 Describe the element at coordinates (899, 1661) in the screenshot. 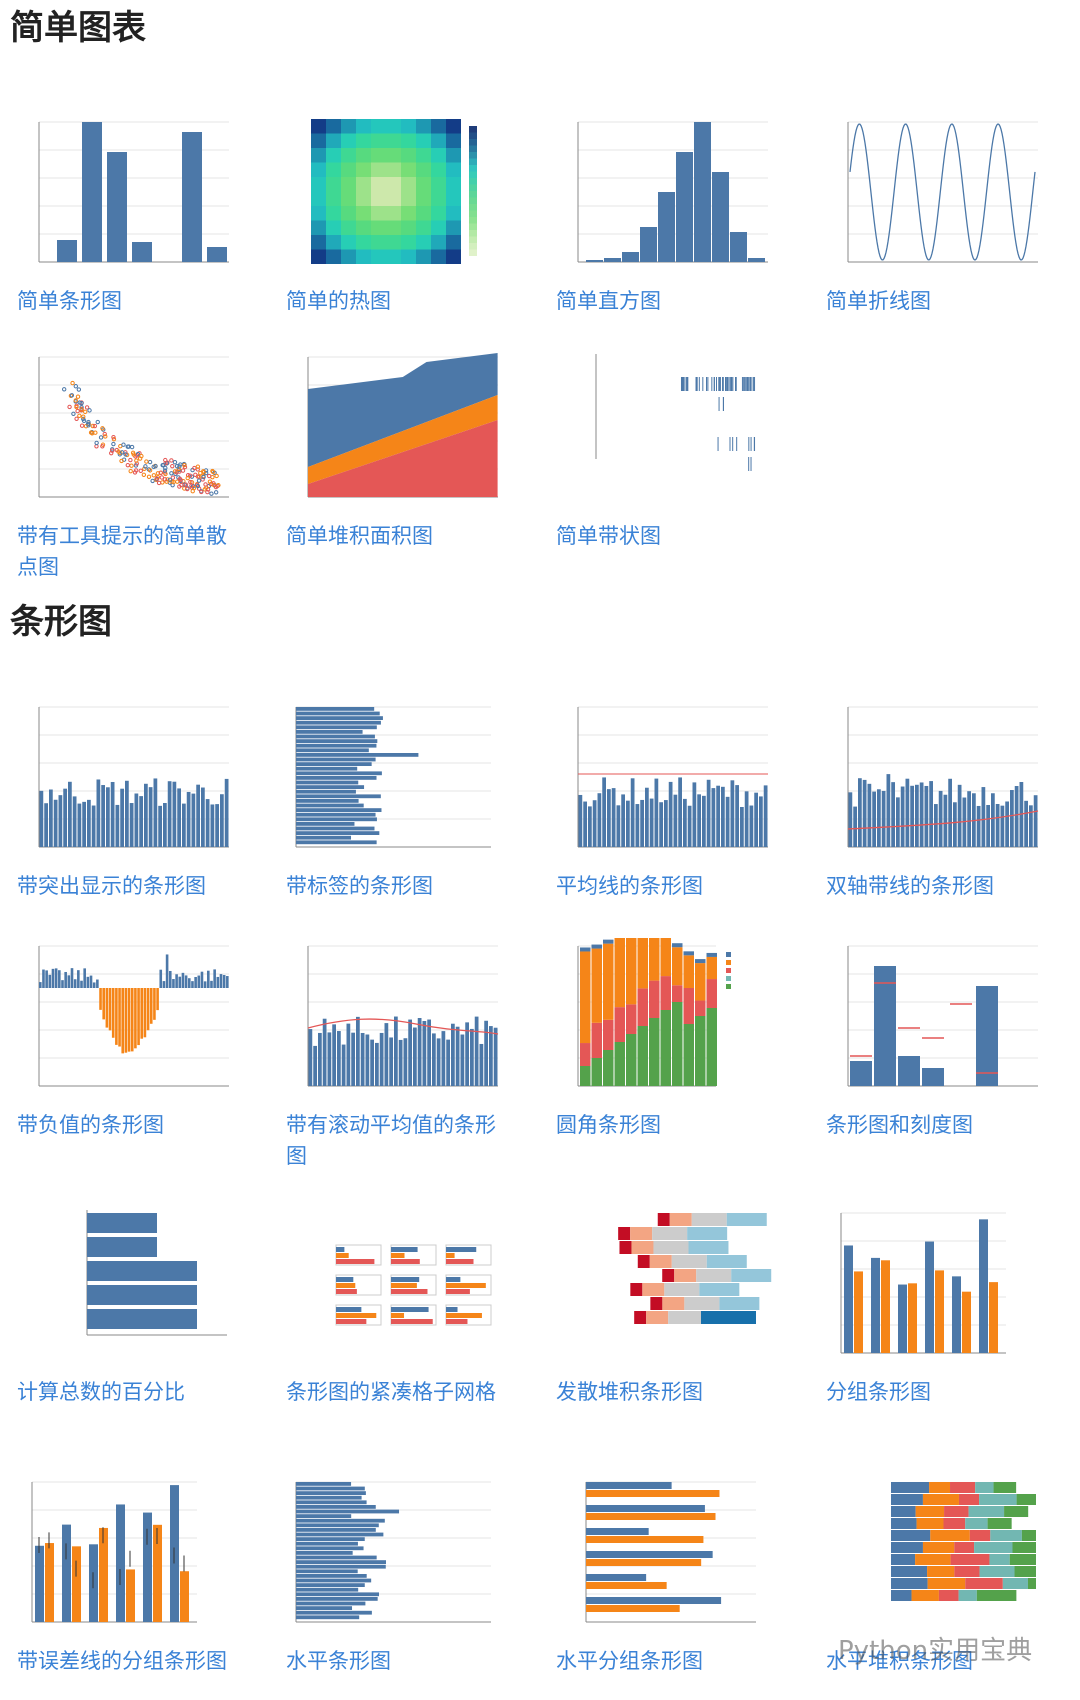

I see `chart-link: 水平堆积条形图` at that location.